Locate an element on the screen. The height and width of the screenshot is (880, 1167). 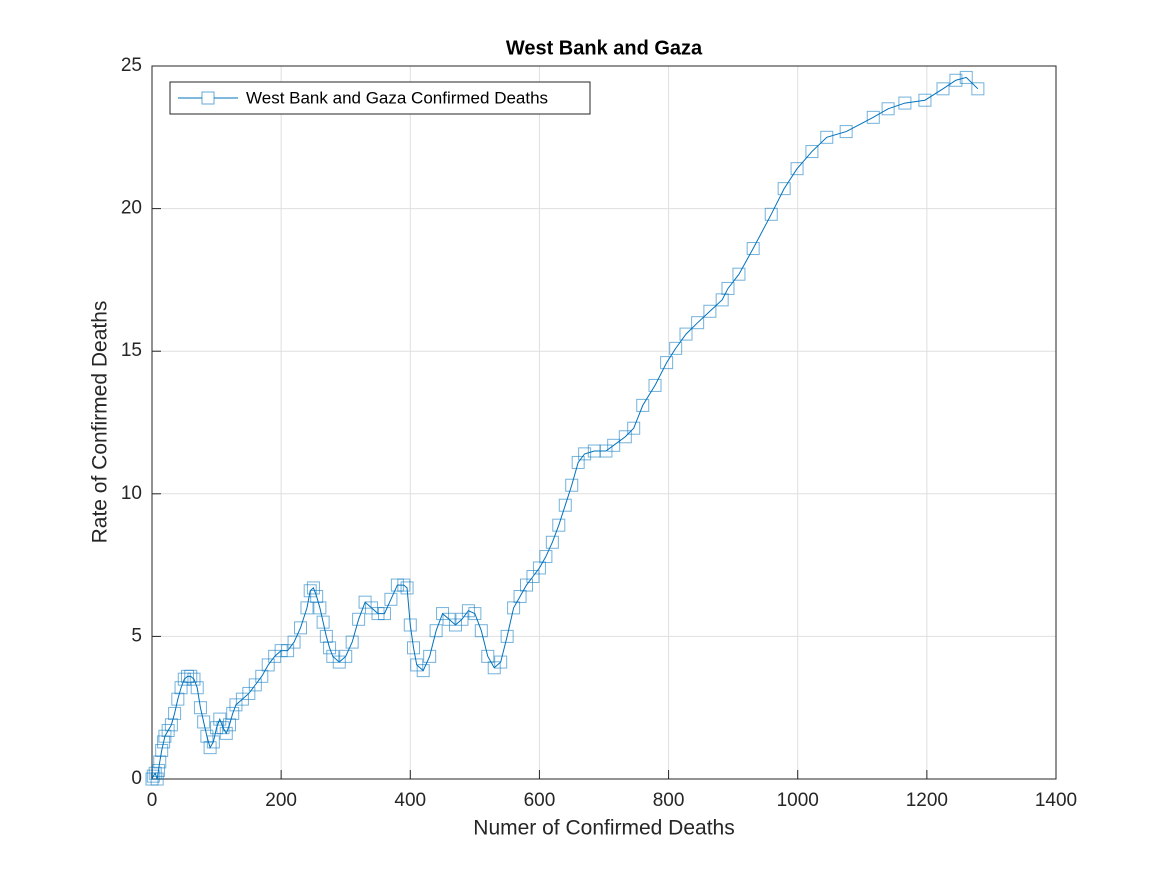
chart-title: West Bank and Gaza is located at coordinates (604, 48).